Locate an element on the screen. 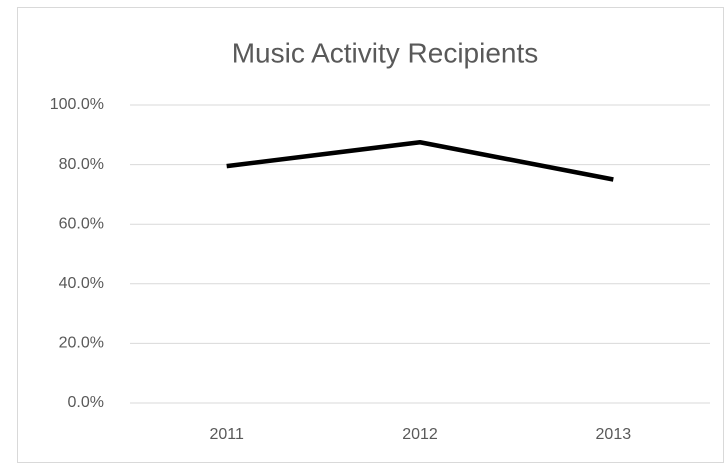 The image size is (725, 463). x-tick-label: 2013 is located at coordinates (614, 434).